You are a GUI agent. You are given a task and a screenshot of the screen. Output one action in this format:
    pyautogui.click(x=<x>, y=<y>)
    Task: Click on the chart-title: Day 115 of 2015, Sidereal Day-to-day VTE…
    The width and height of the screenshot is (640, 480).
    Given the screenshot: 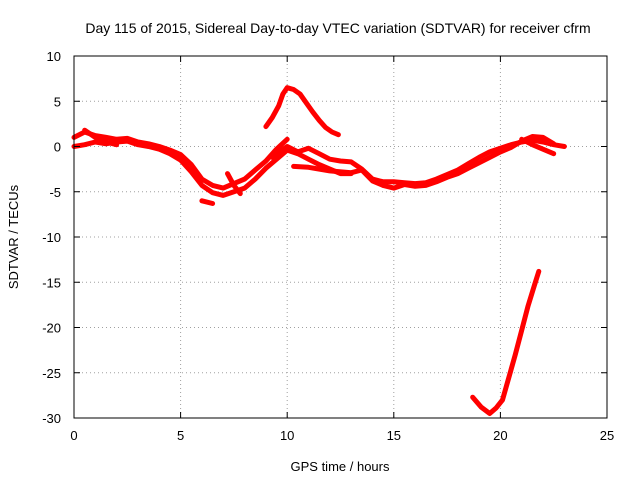 What is the action you would take?
    pyautogui.click(x=337, y=28)
    